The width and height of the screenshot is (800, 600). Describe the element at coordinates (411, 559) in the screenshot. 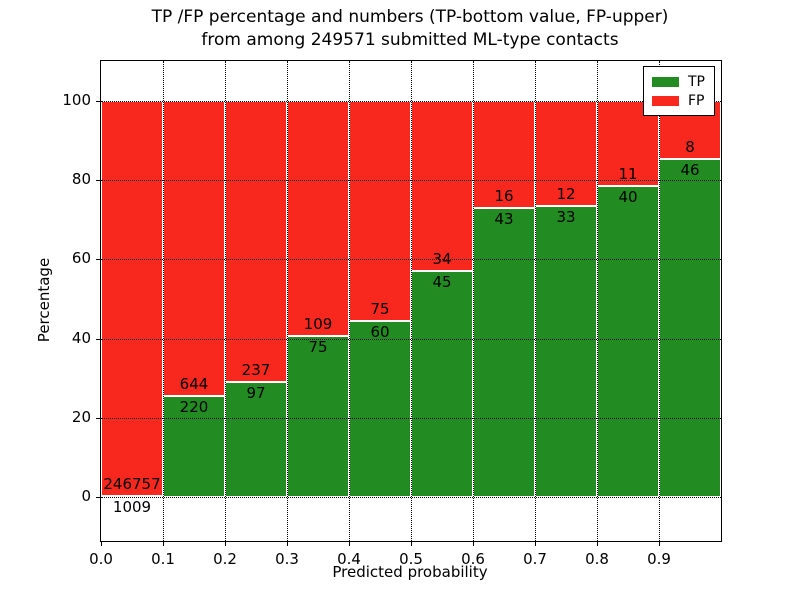

I see `x-tick-label: 0.5` at that location.